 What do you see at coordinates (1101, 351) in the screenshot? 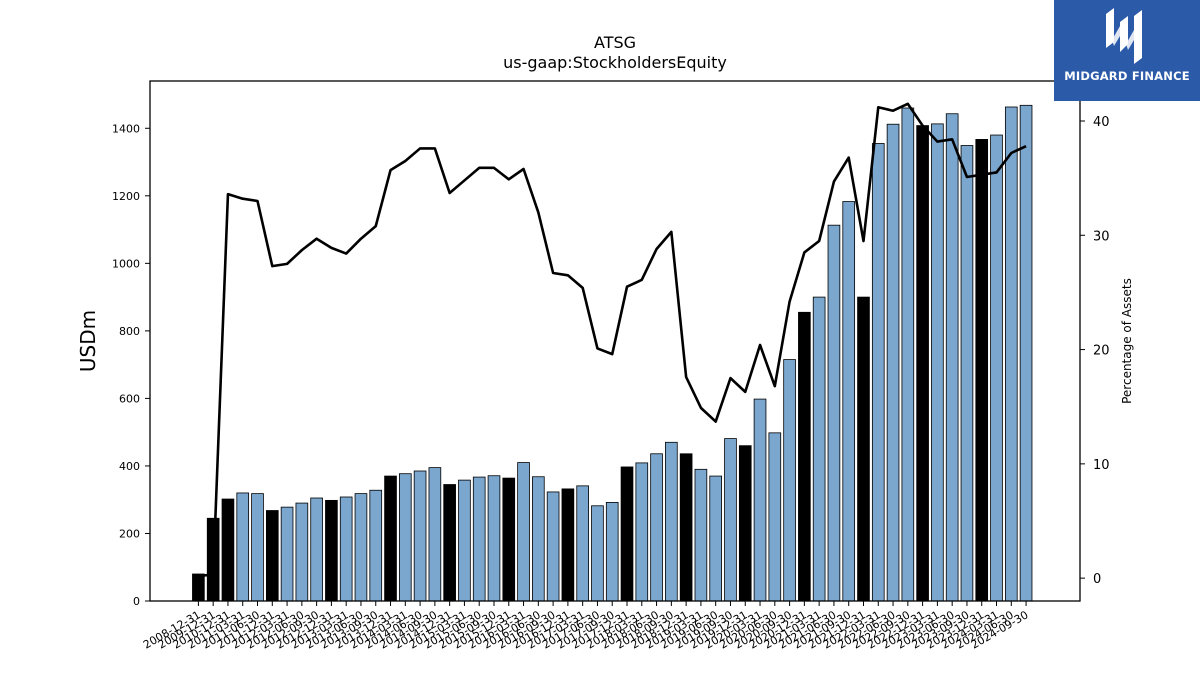
I see `y2-tick-label: 20` at bounding box center [1101, 351].